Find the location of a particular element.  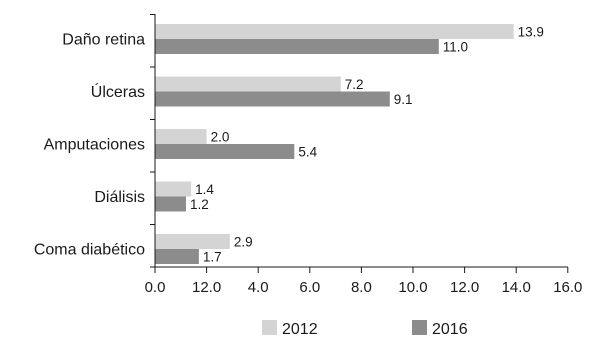

legend-label-1: 2016 is located at coordinates (450, 329).